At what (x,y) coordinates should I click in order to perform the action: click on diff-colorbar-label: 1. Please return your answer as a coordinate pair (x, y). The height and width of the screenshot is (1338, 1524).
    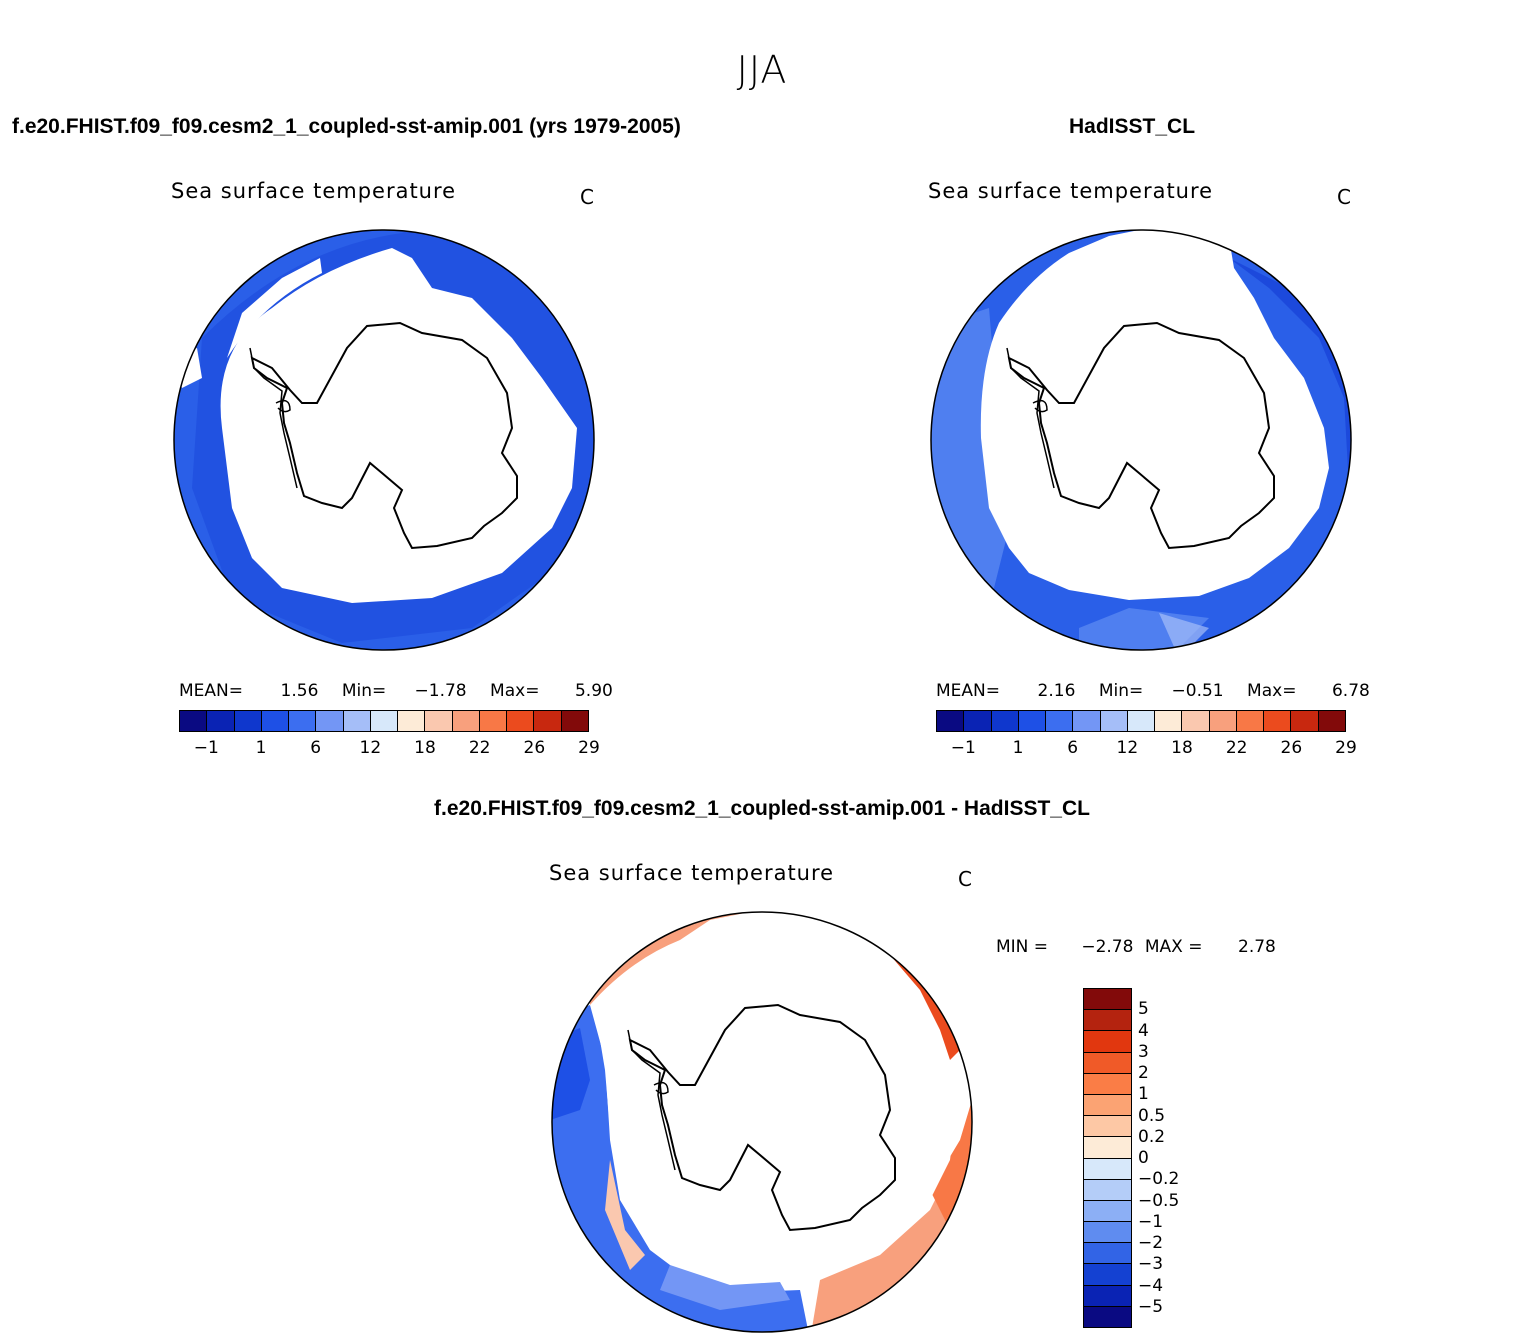
    Looking at the image, I should click on (1143, 1094).